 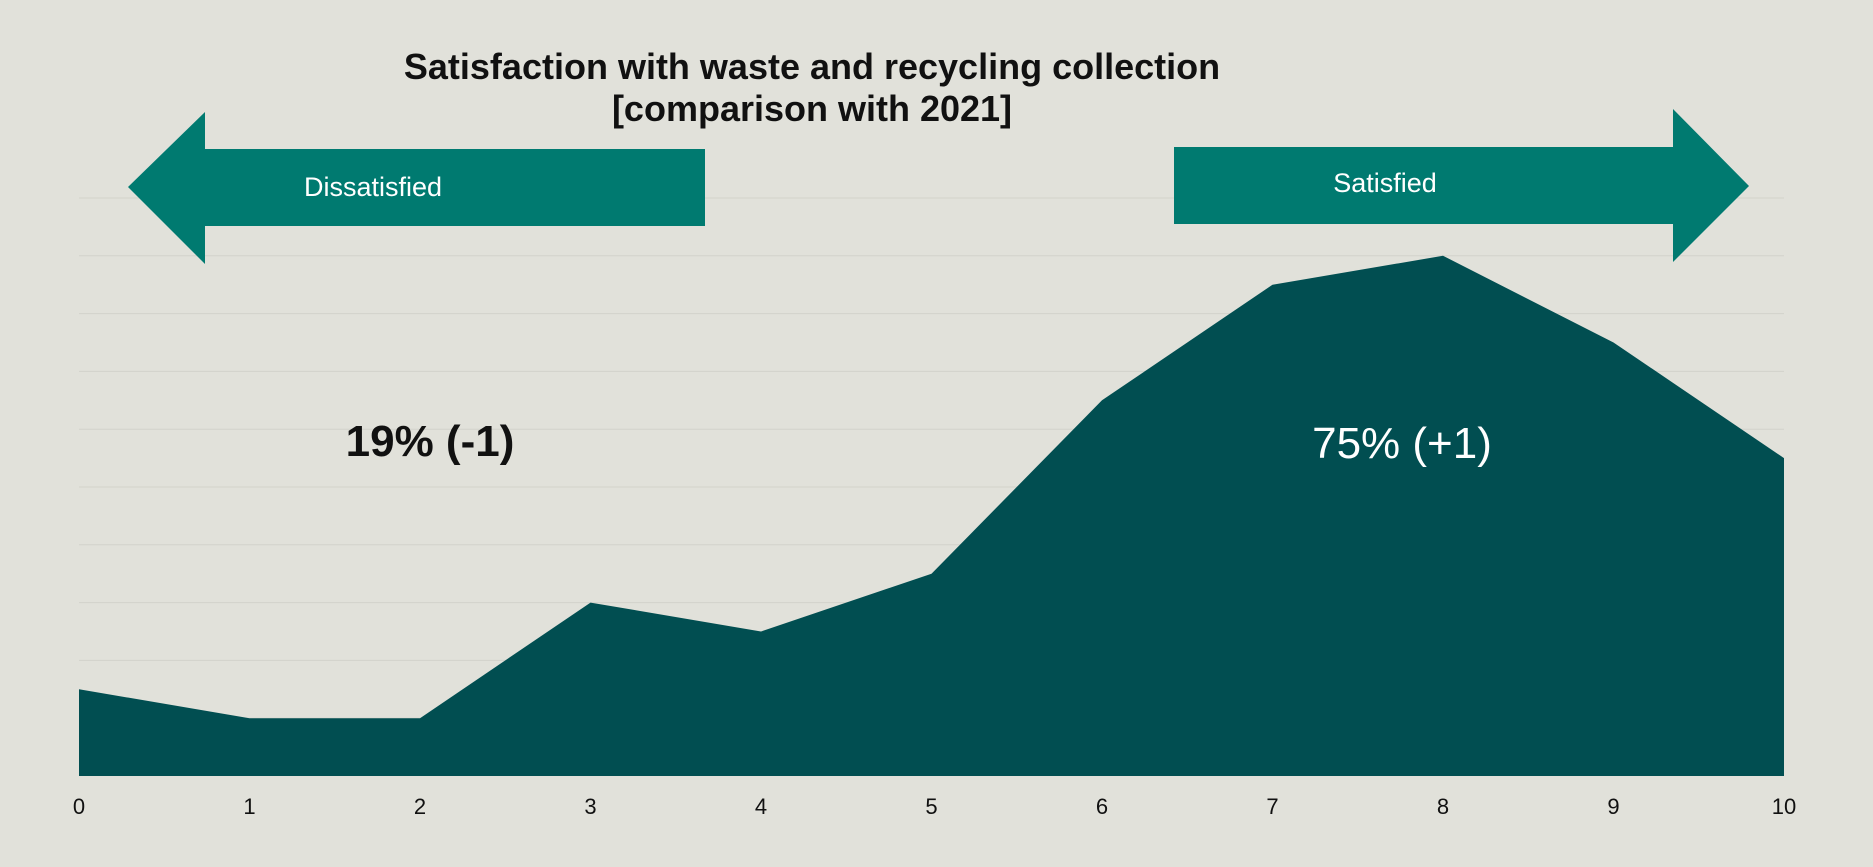 I want to click on dissatisfied-arrow-label: Dissatisfied, so click(x=373, y=187).